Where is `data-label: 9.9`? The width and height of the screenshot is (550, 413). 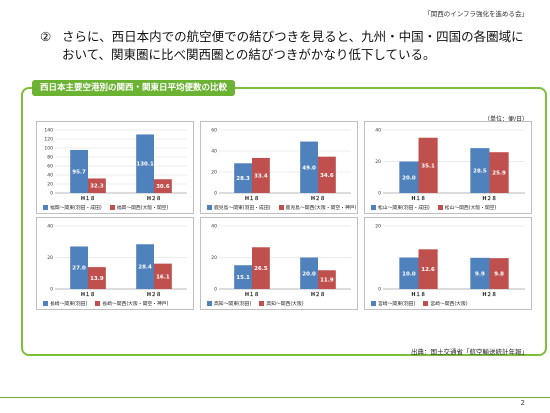 data-label: 9.9 is located at coordinates (480, 274).